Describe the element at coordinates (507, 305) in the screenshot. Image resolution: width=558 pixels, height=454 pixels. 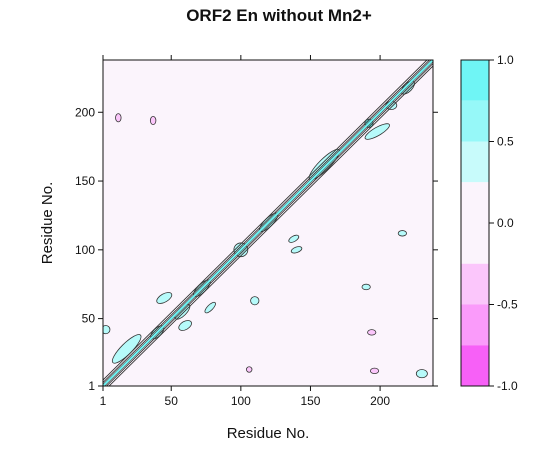
I see `colorbar-tick-label: -0.5` at that location.